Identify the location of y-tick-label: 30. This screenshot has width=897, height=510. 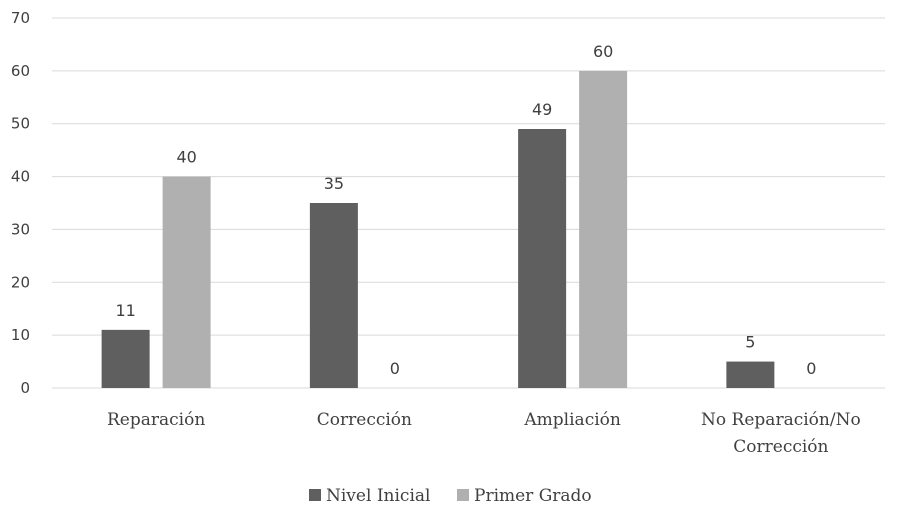
(20, 229).